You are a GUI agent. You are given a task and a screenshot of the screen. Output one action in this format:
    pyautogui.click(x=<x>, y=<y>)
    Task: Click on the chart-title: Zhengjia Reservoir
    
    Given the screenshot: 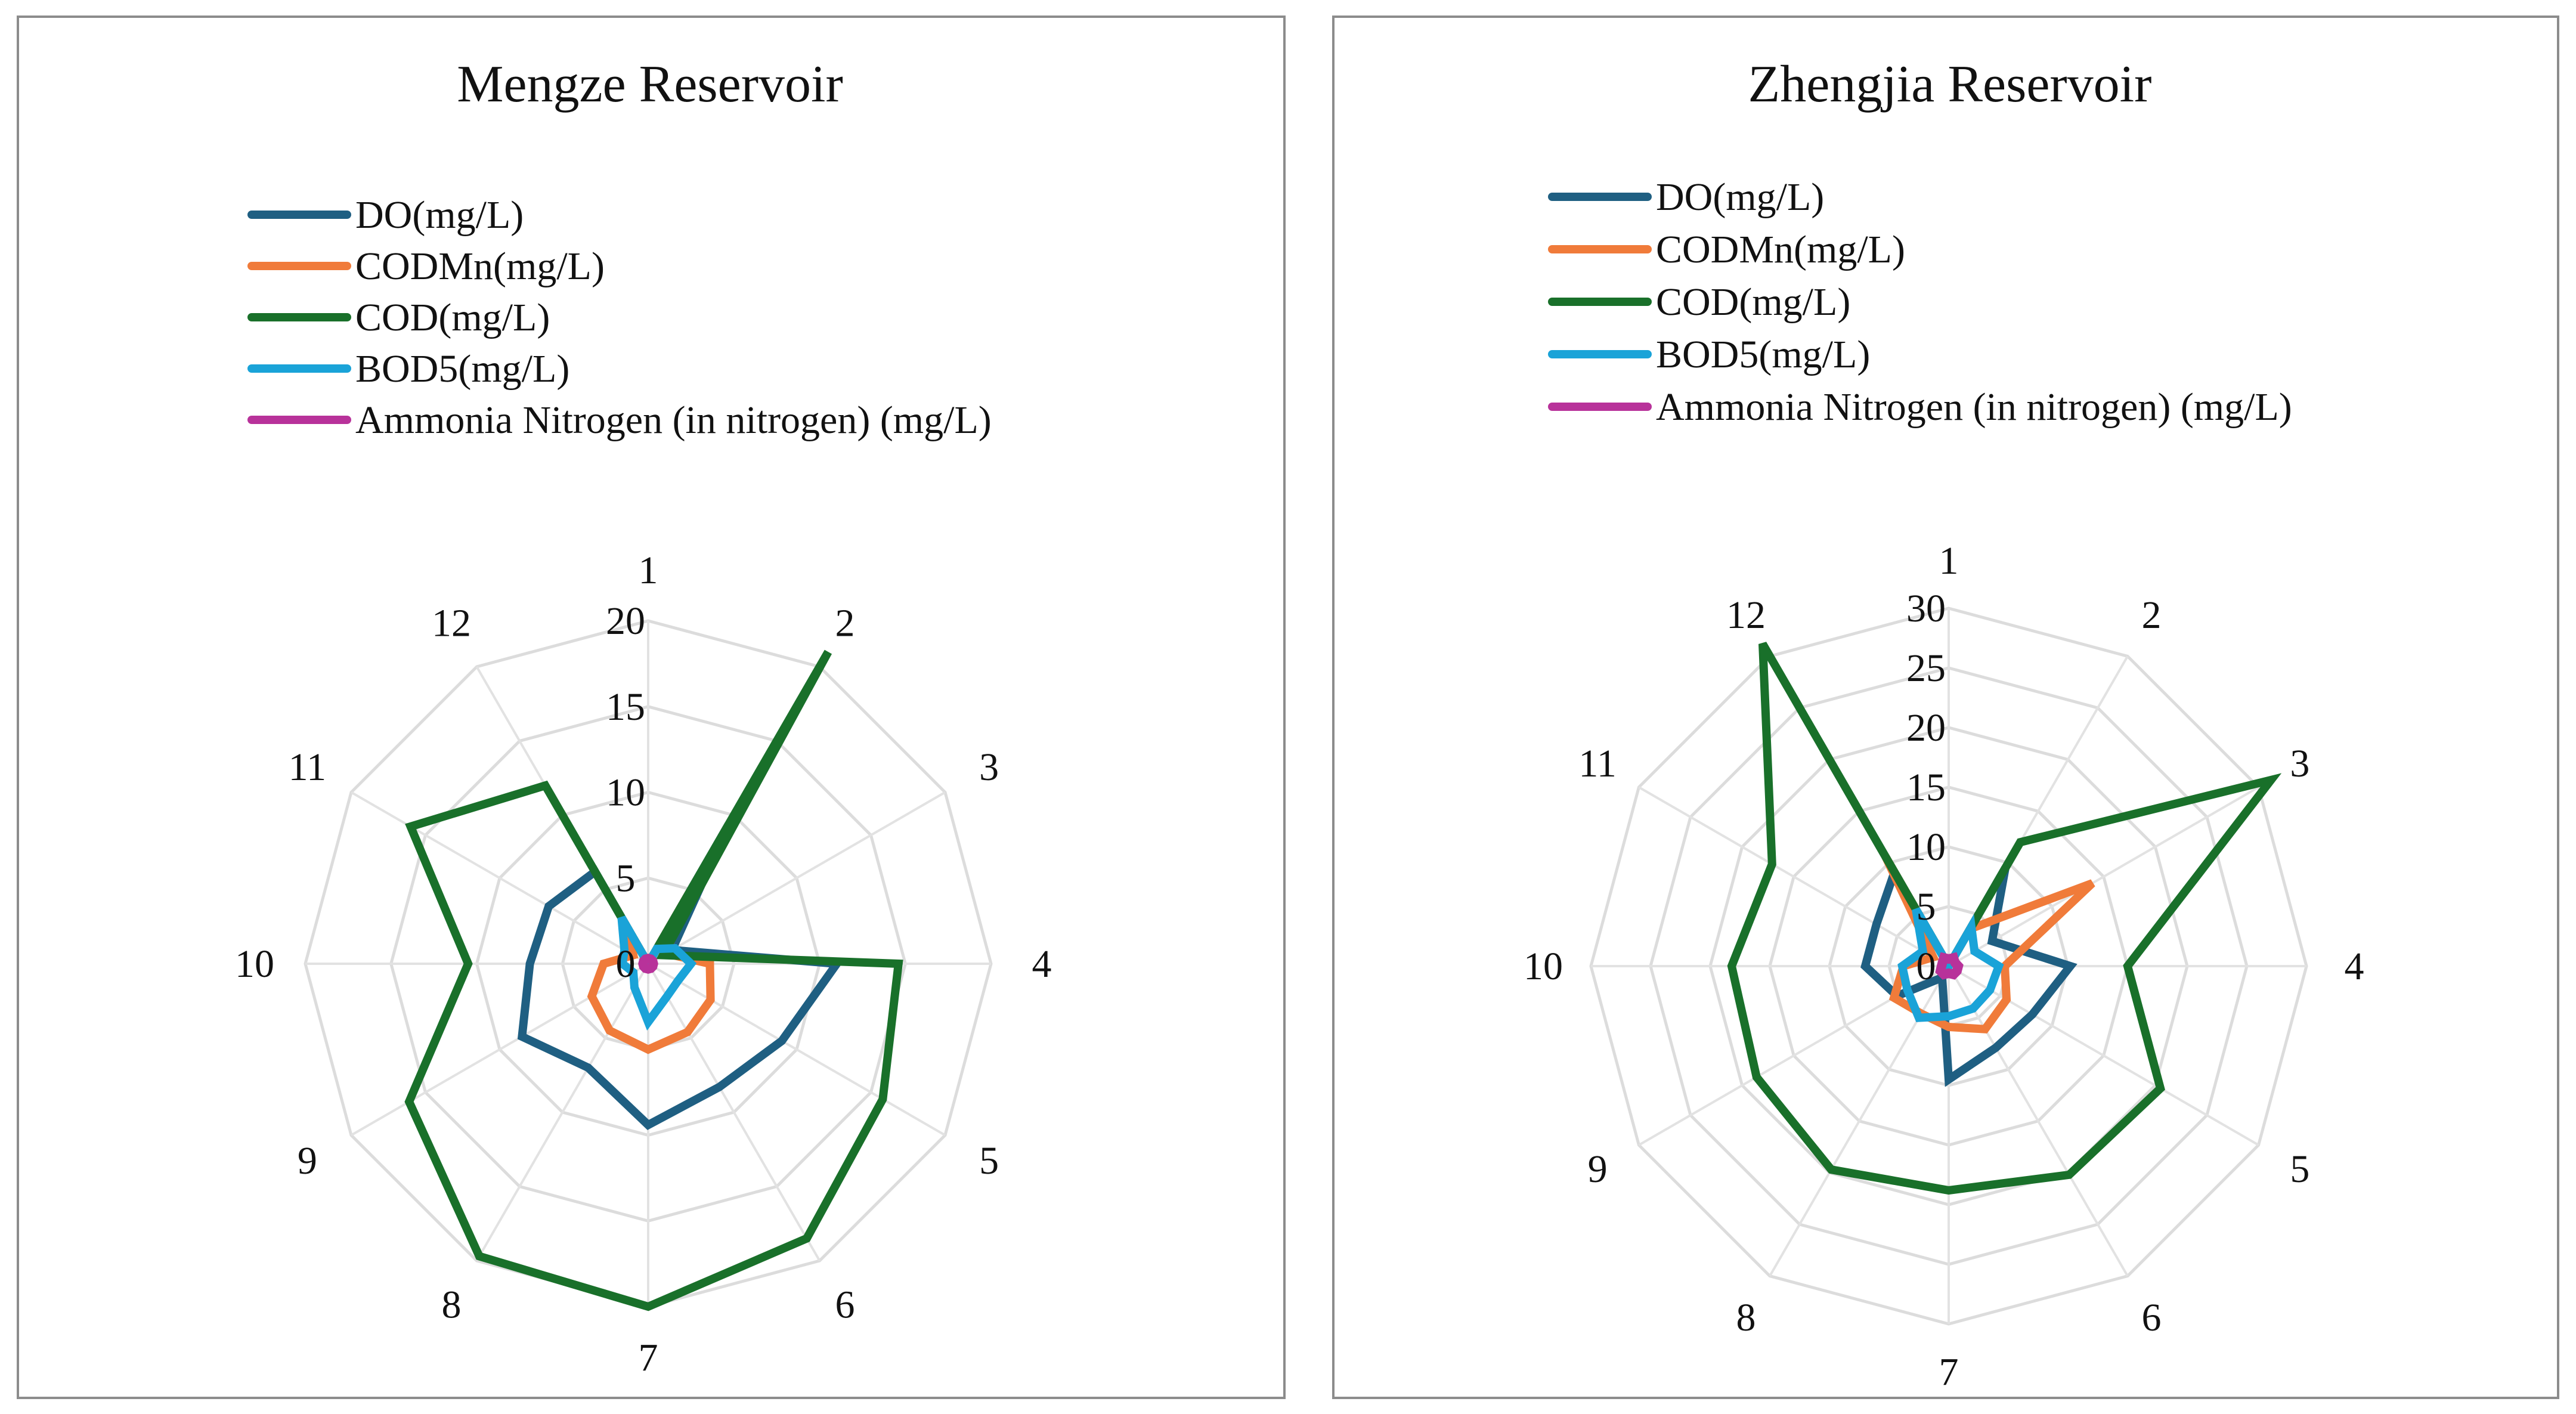 What is the action you would take?
    pyautogui.click(x=1950, y=84)
    